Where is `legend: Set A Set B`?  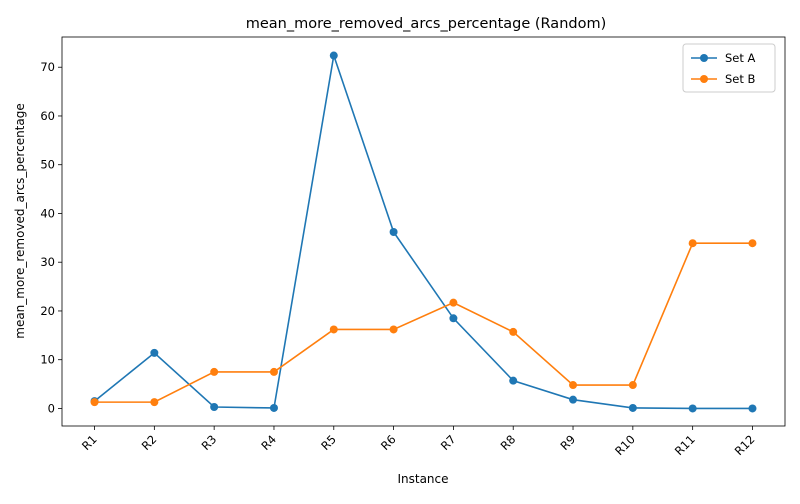
legend: Set A Set B is located at coordinates (729, 68).